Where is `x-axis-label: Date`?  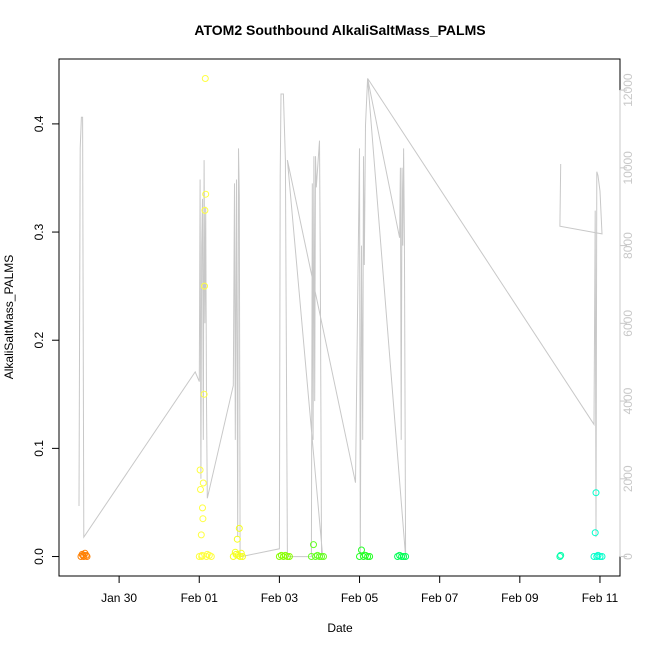
x-axis-label: Date is located at coordinates (340, 628).